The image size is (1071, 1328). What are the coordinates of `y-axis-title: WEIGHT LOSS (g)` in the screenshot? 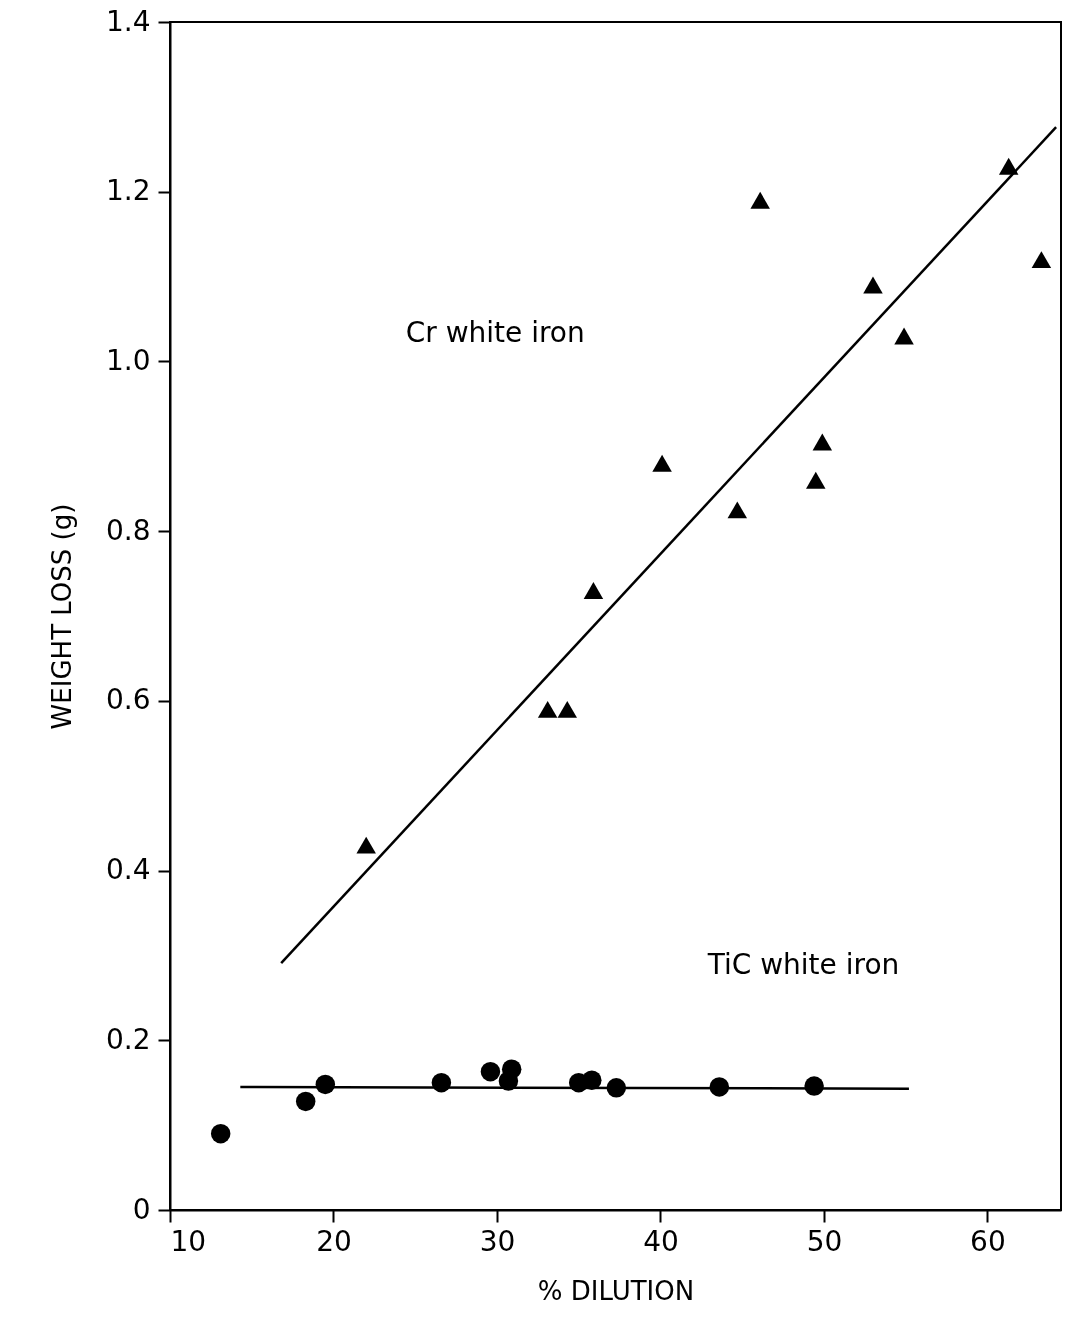 It's located at (61, 616).